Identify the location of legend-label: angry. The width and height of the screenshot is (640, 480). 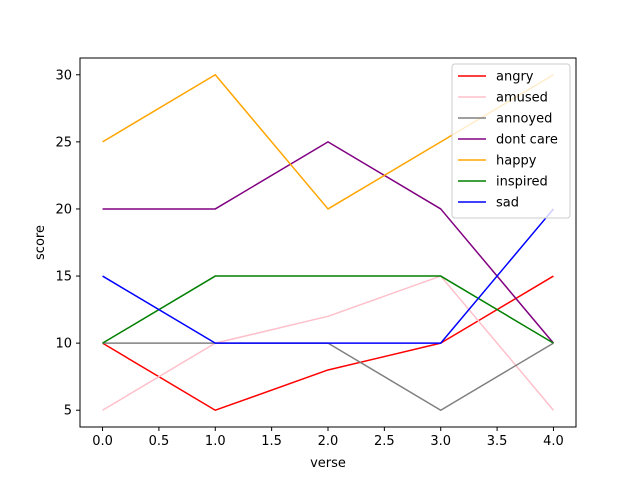
(515, 77).